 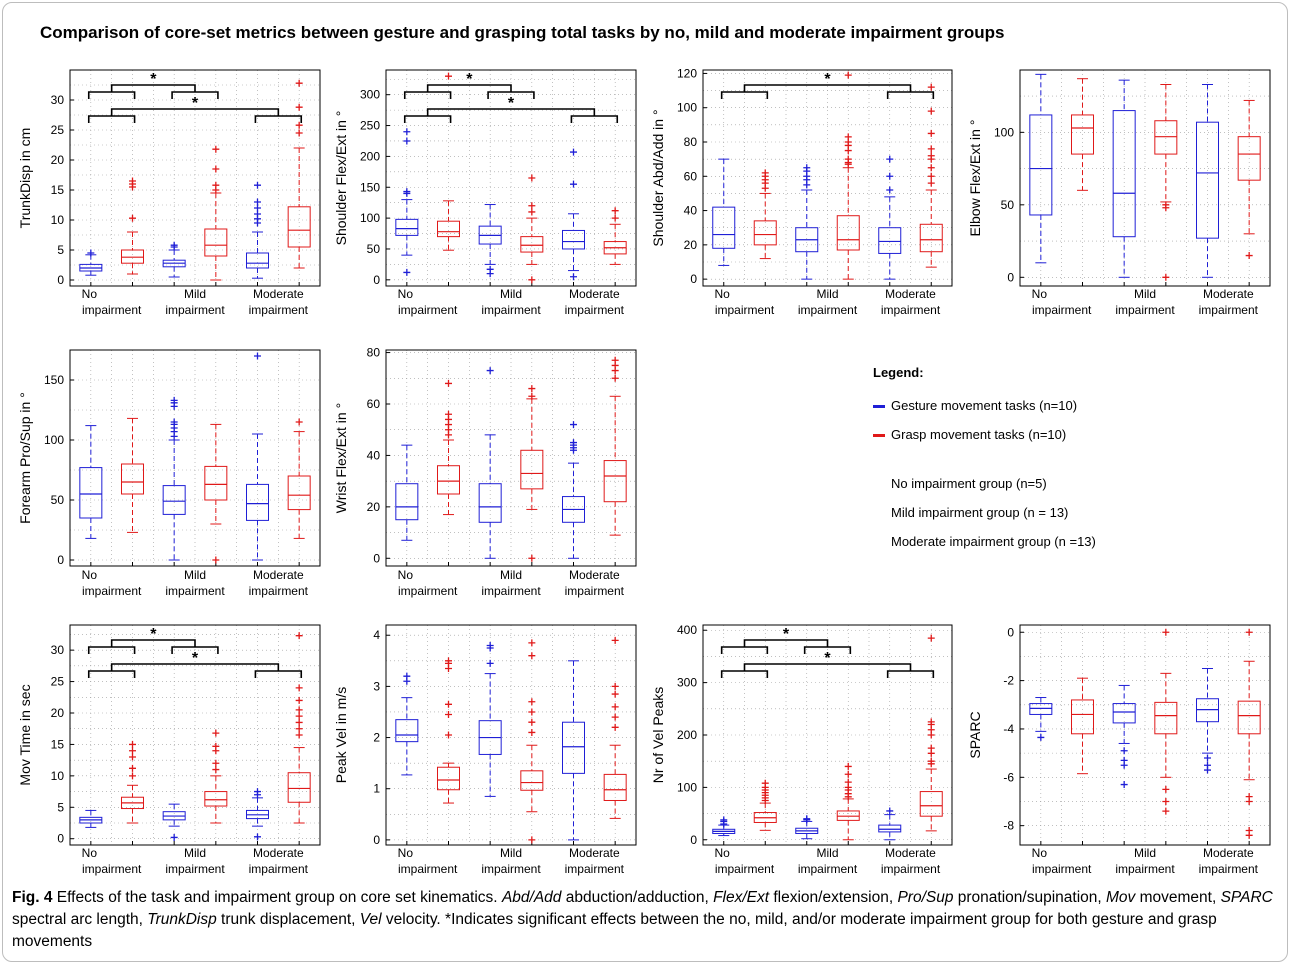 What do you see at coordinates (741, 897) in the screenshot?
I see `caption-term: Flex/Ext` at bounding box center [741, 897].